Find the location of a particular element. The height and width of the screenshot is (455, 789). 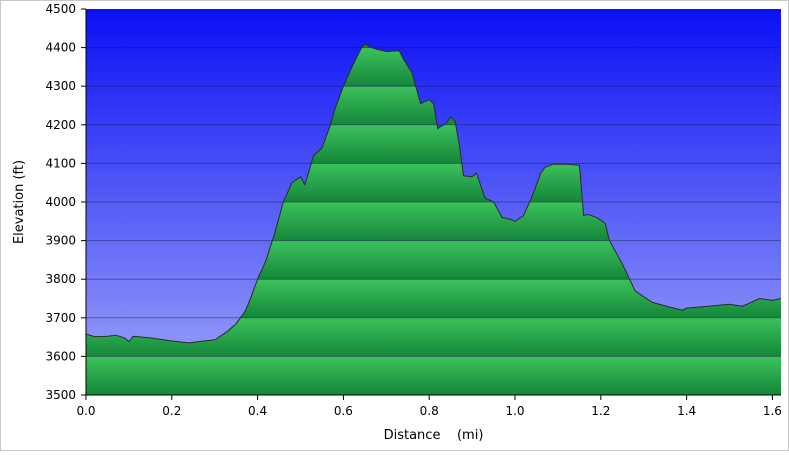

y-tick-label: 4400 is located at coordinates (60, 48).